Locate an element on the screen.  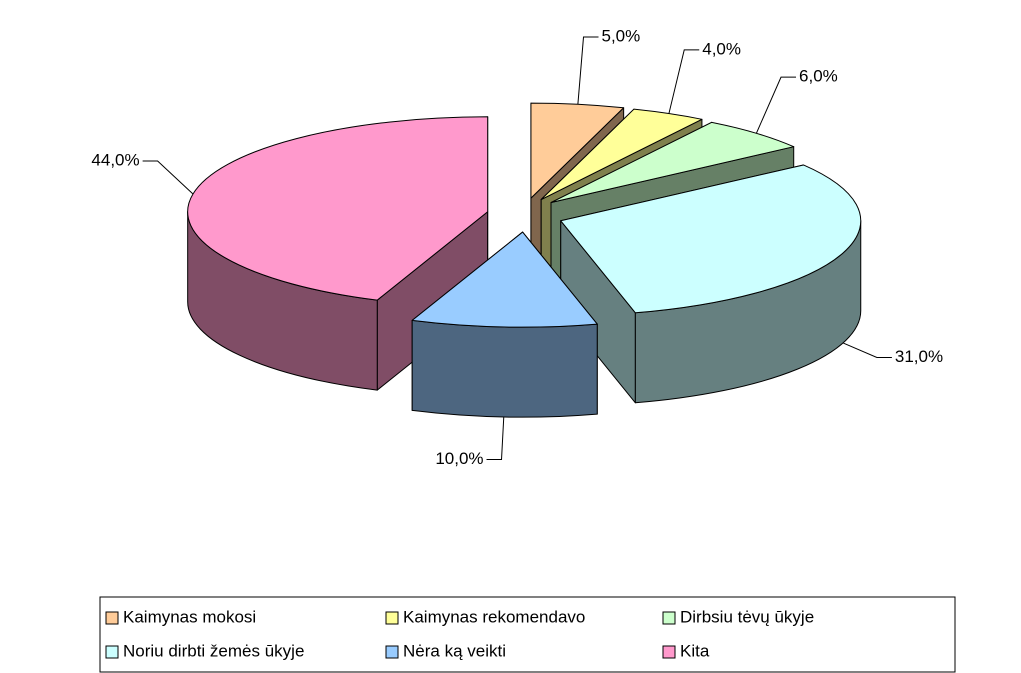
slice-wall is located at coordinates (504, 368).